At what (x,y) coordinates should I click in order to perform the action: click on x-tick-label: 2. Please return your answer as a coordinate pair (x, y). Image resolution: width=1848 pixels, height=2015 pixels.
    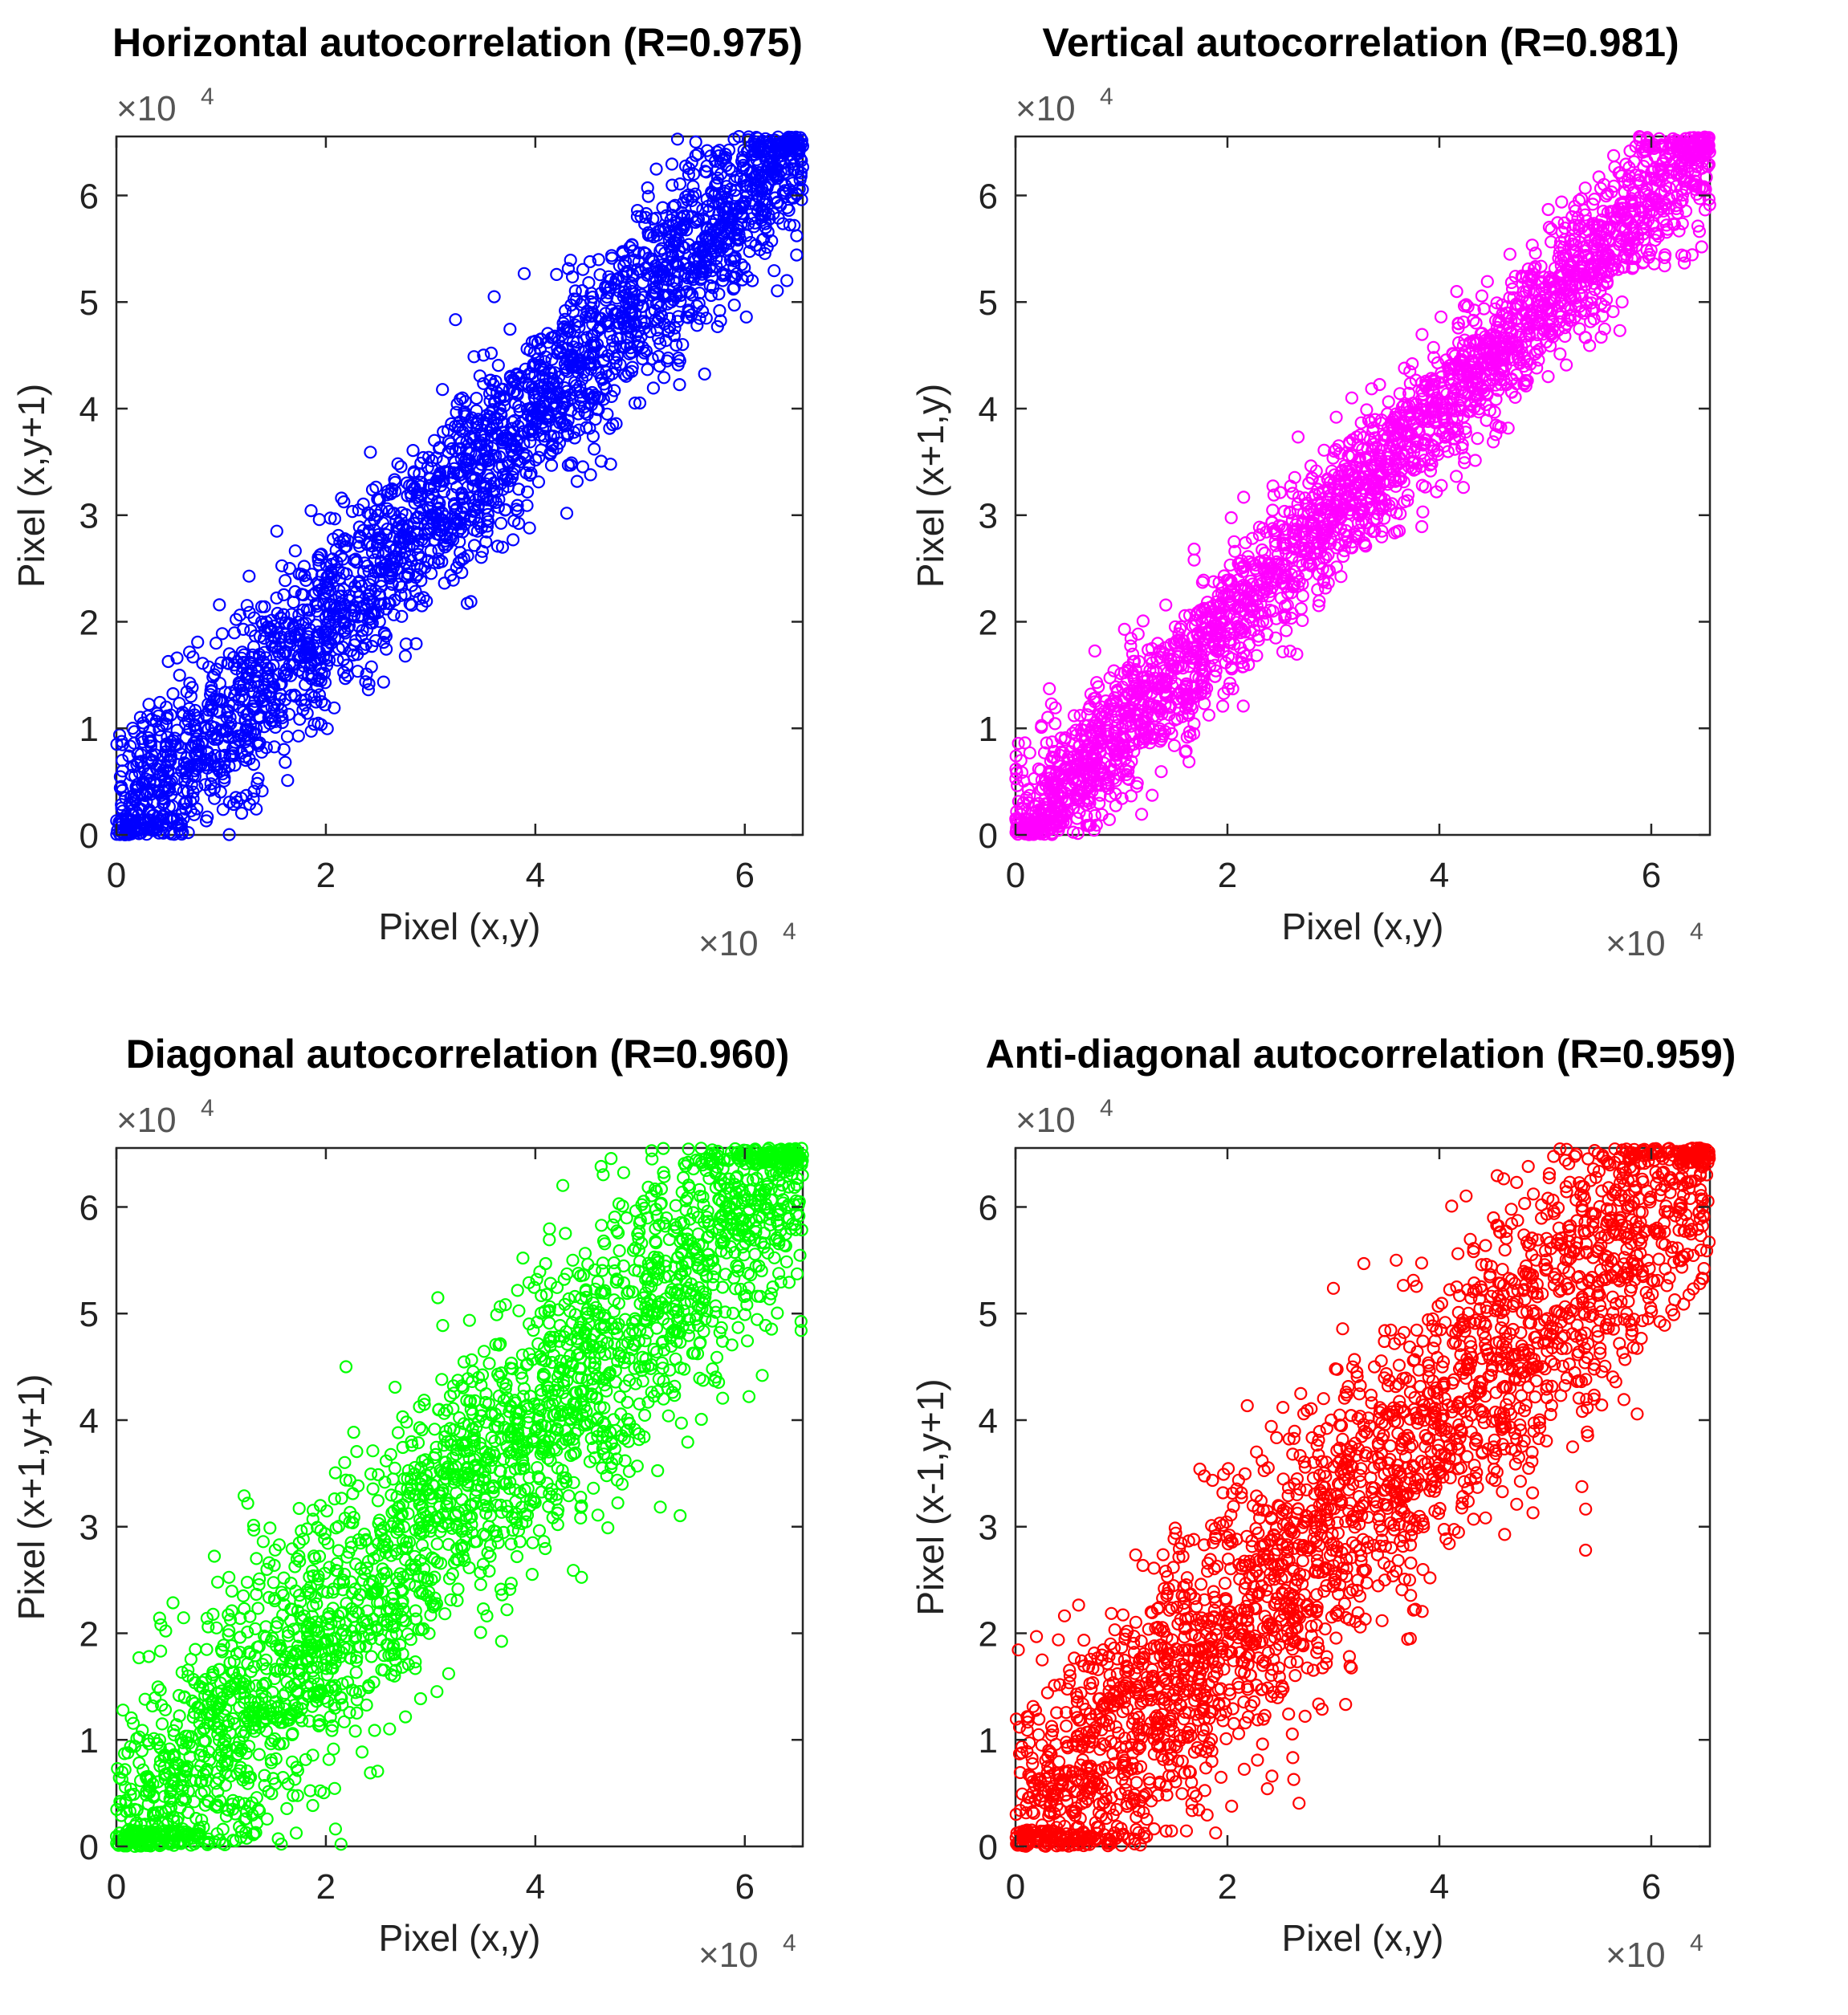
    Looking at the image, I should click on (326, 875).